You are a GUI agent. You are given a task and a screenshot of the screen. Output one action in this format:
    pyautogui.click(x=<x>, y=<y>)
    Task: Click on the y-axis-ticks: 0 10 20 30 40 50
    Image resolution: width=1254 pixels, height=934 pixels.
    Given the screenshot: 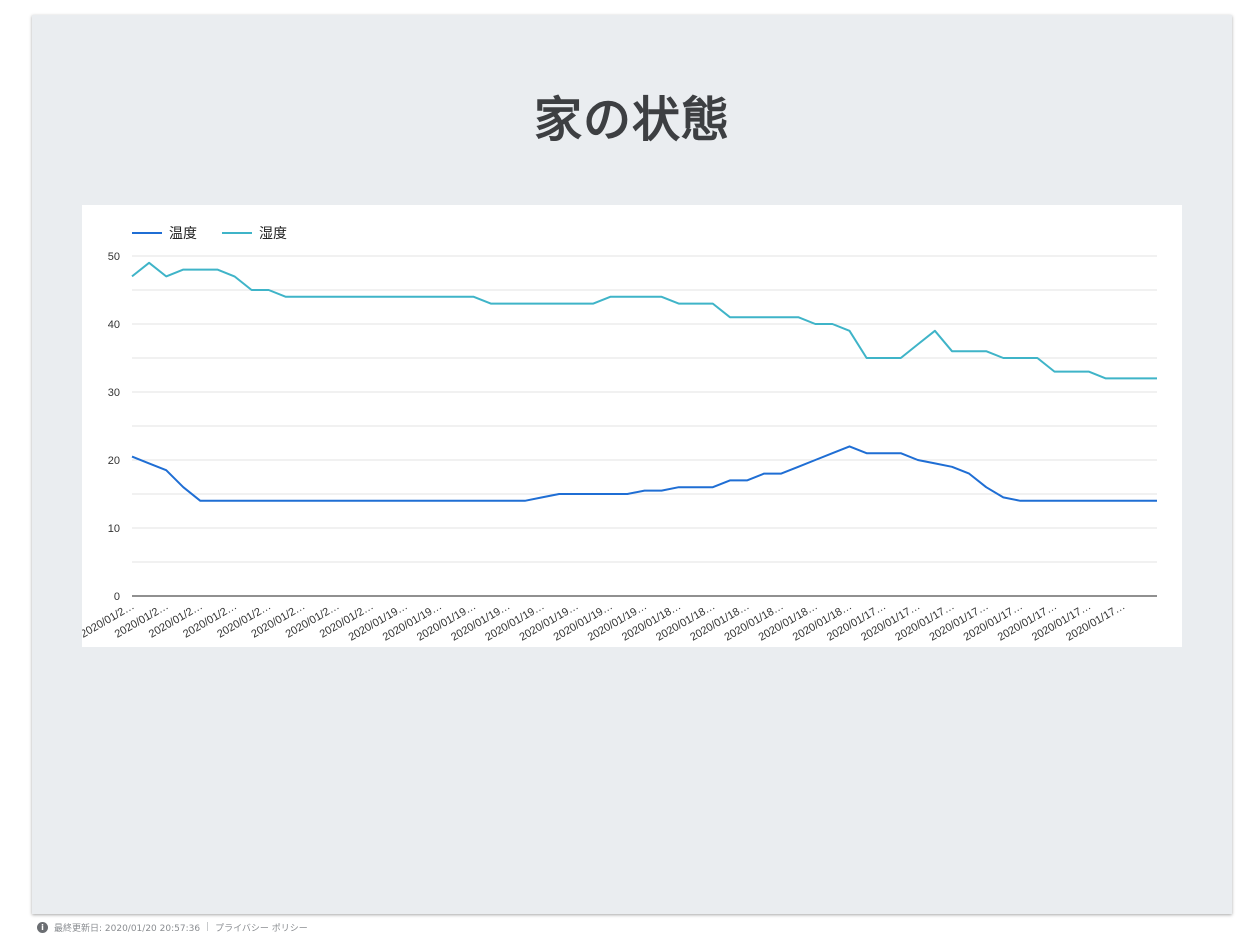 What is the action you would take?
    pyautogui.click(x=114, y=427)
    